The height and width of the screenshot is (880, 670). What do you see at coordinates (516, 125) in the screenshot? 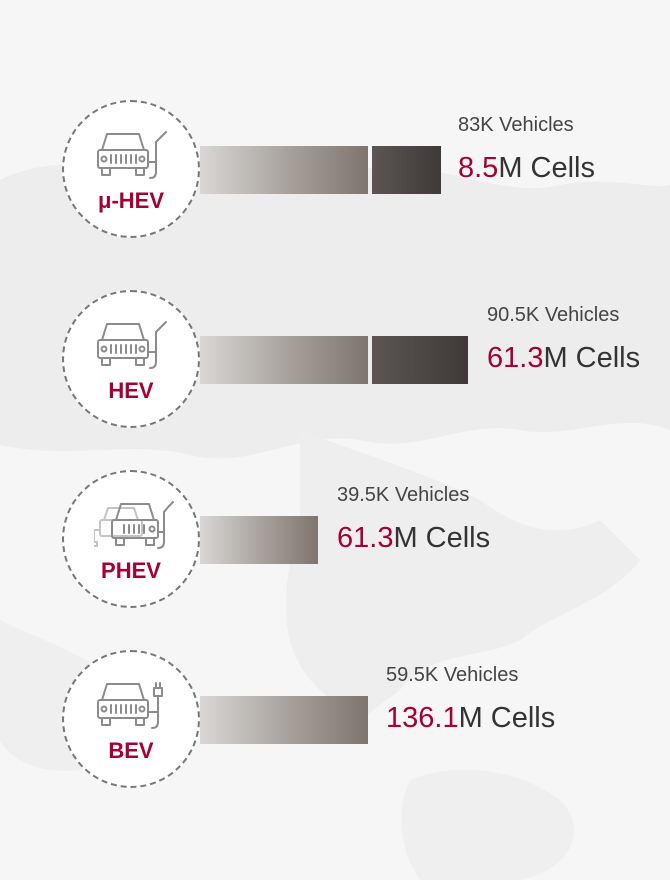
I see `vehicles-count: 83K Vehicles` at bounding box center [516, 125].